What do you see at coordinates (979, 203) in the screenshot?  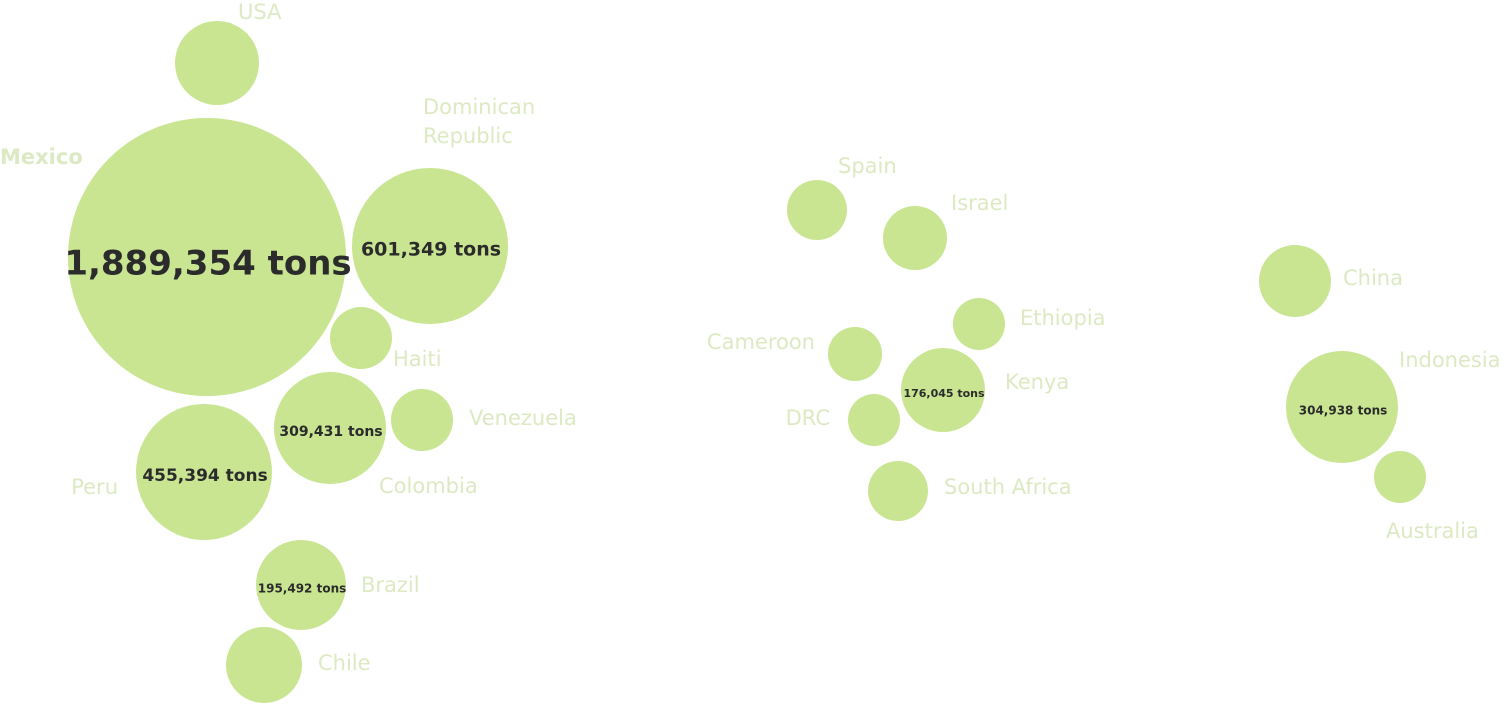 I see `country-label-israel: Israel` at bounding box center [979, 203].